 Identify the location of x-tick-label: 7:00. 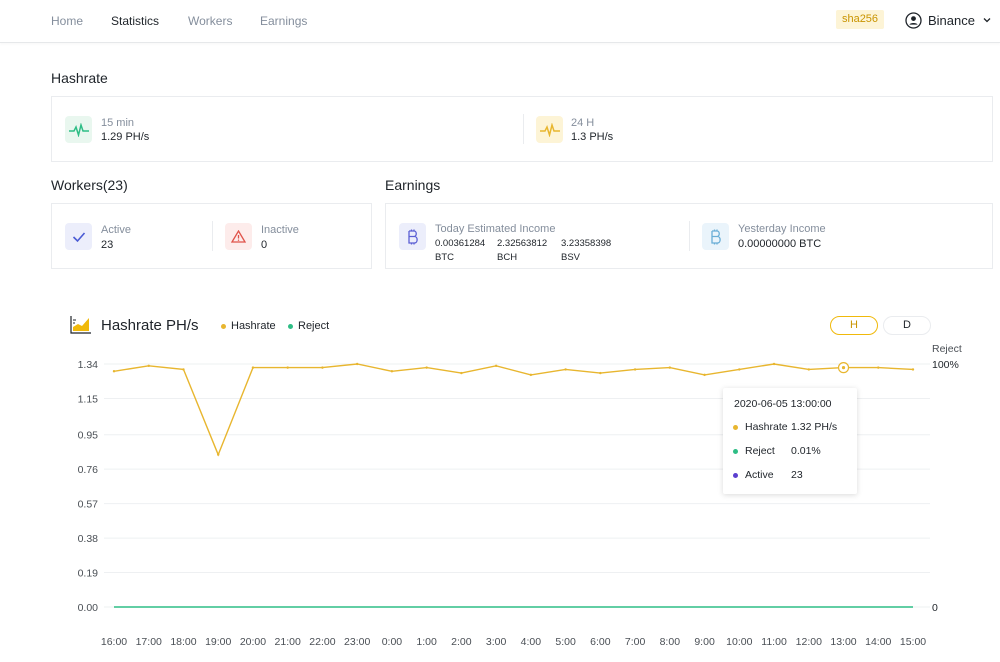
(635, 642).